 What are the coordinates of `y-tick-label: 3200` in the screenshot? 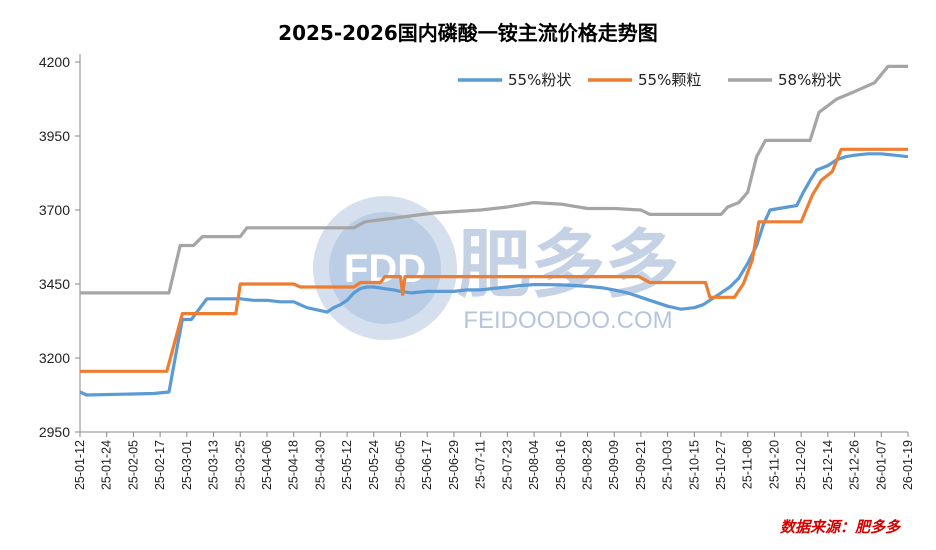 It's located at (54, 358).